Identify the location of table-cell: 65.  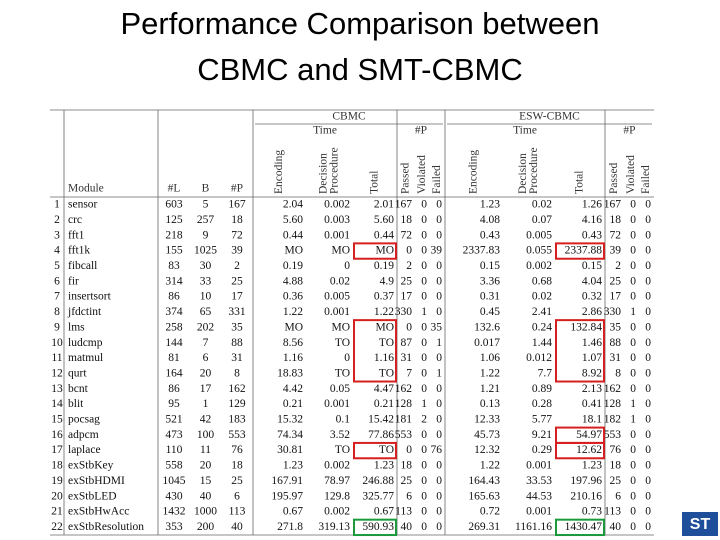
(206, 312).